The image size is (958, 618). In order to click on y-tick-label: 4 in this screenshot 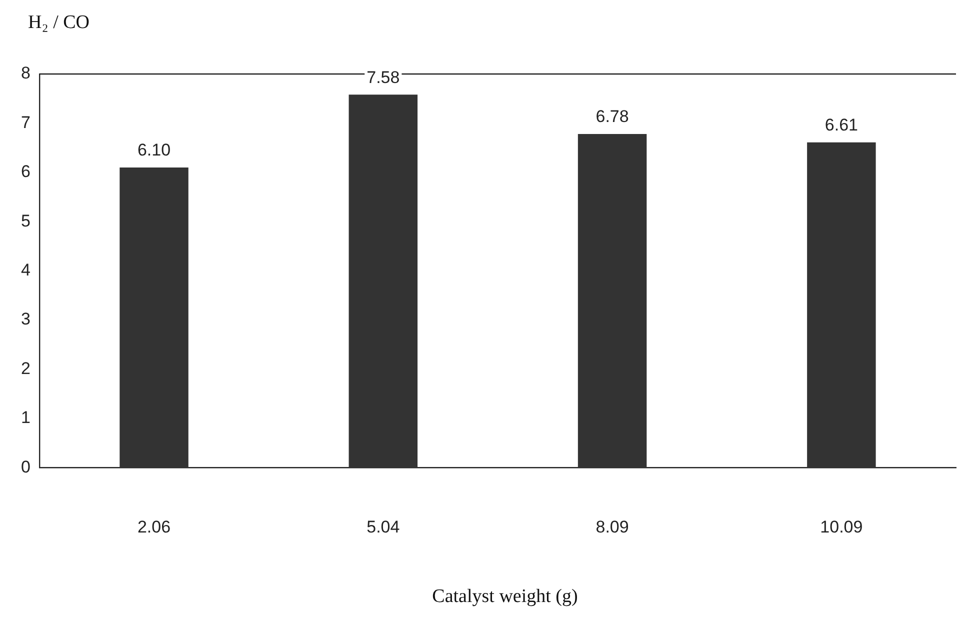, I will do `click(25, 270)`.